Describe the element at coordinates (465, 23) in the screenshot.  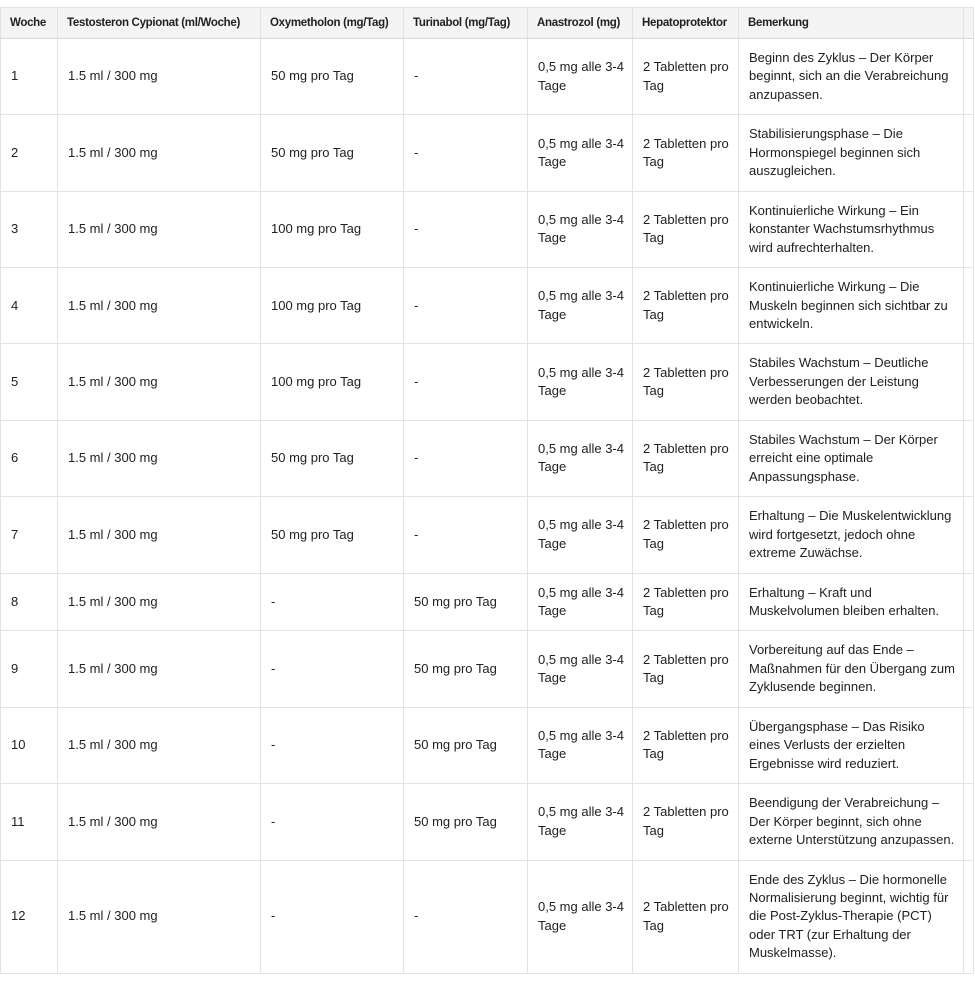
I see `column-header-turinabol: Turinabol (mg/Tag)` at that location.